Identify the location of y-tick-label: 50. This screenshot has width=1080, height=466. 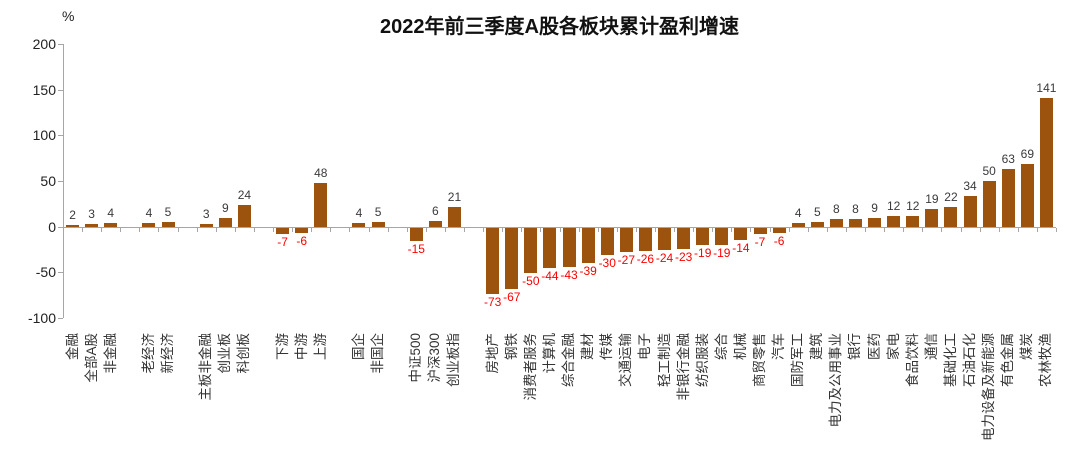
(48, 181).